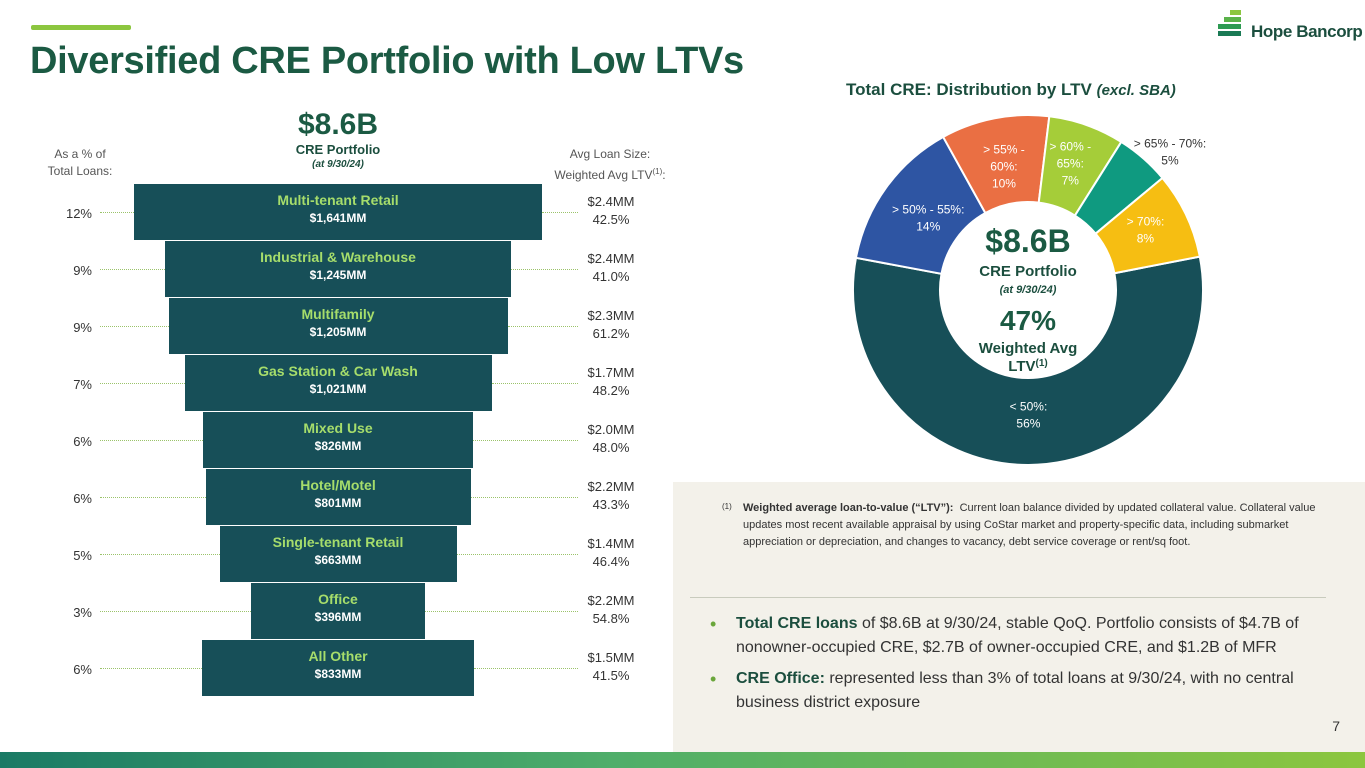  I want to click on donut-label-line: > 65% - 70%:, so click(1170, 144).